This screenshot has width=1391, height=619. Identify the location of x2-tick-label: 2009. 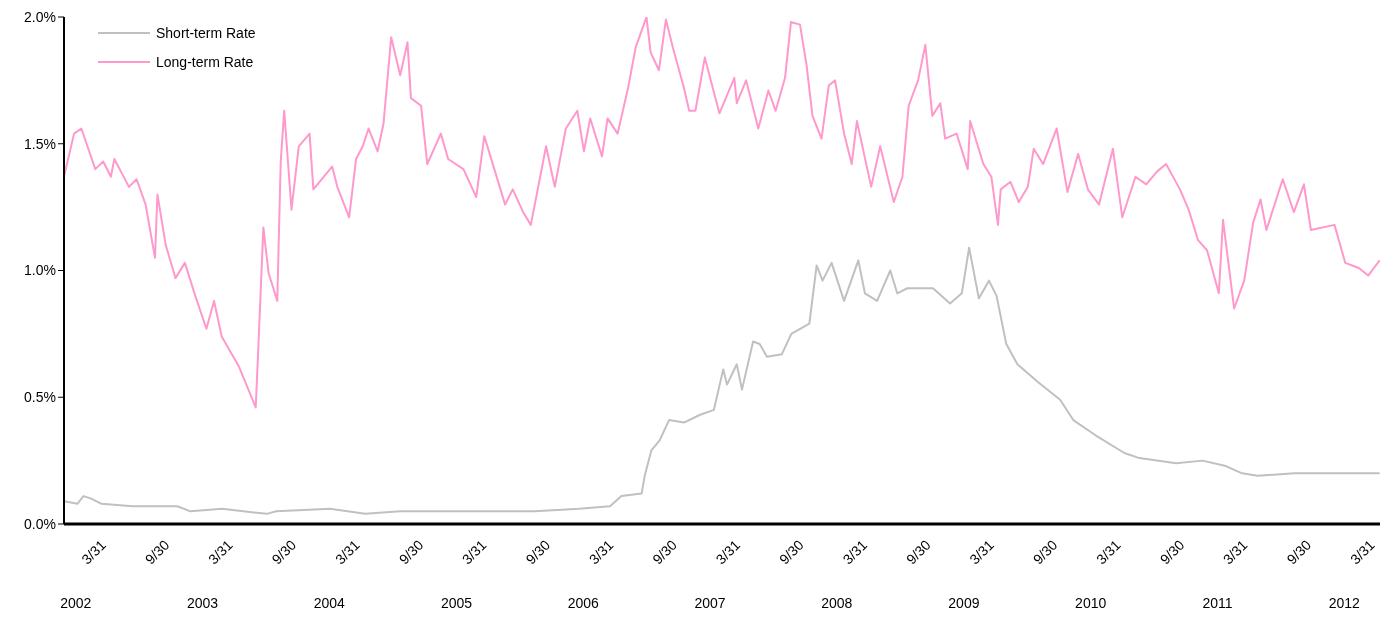
(964, 603).